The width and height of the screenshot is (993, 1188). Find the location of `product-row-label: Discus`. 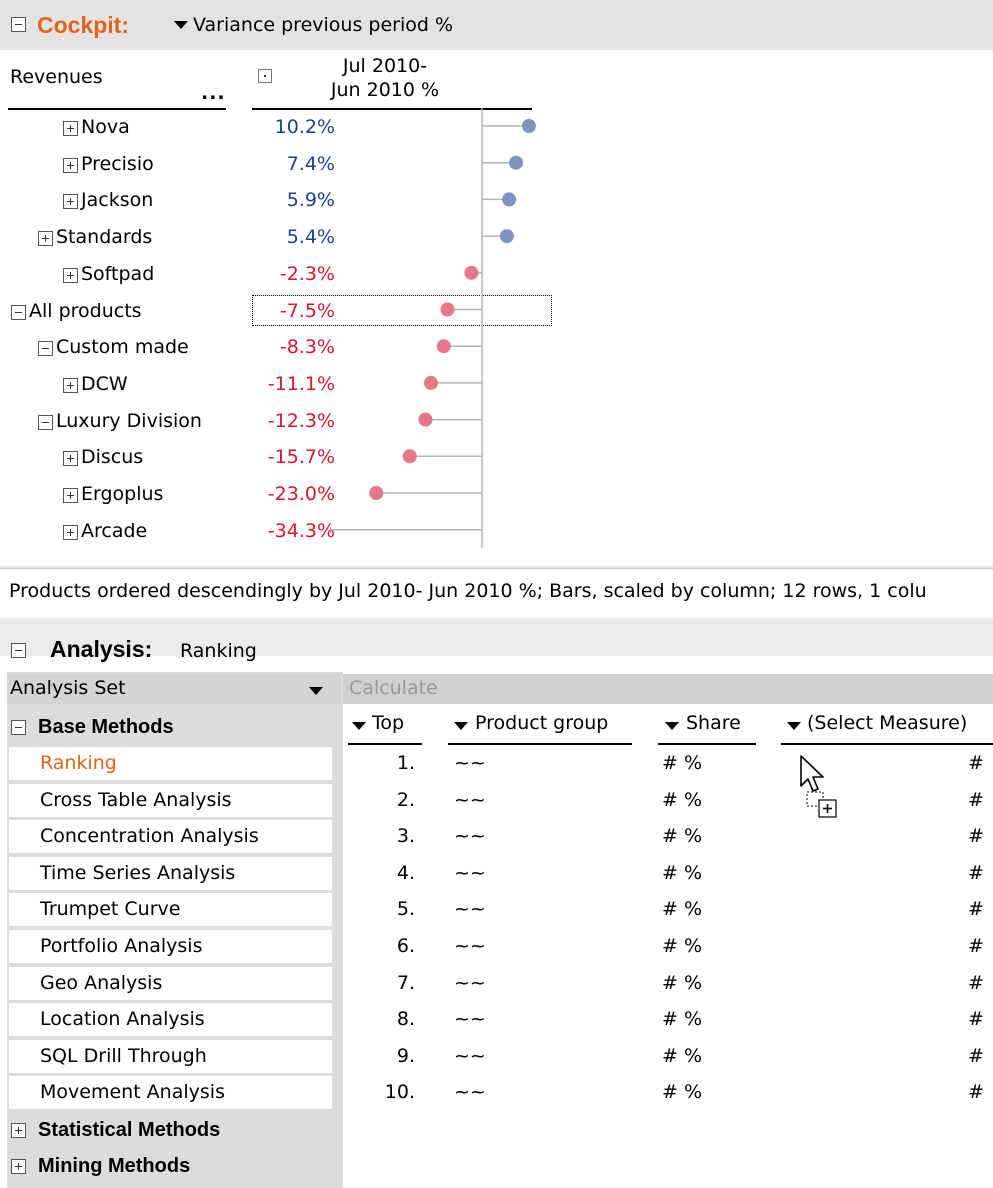

product-row-label: Discus is located at coordinates (112, 457).